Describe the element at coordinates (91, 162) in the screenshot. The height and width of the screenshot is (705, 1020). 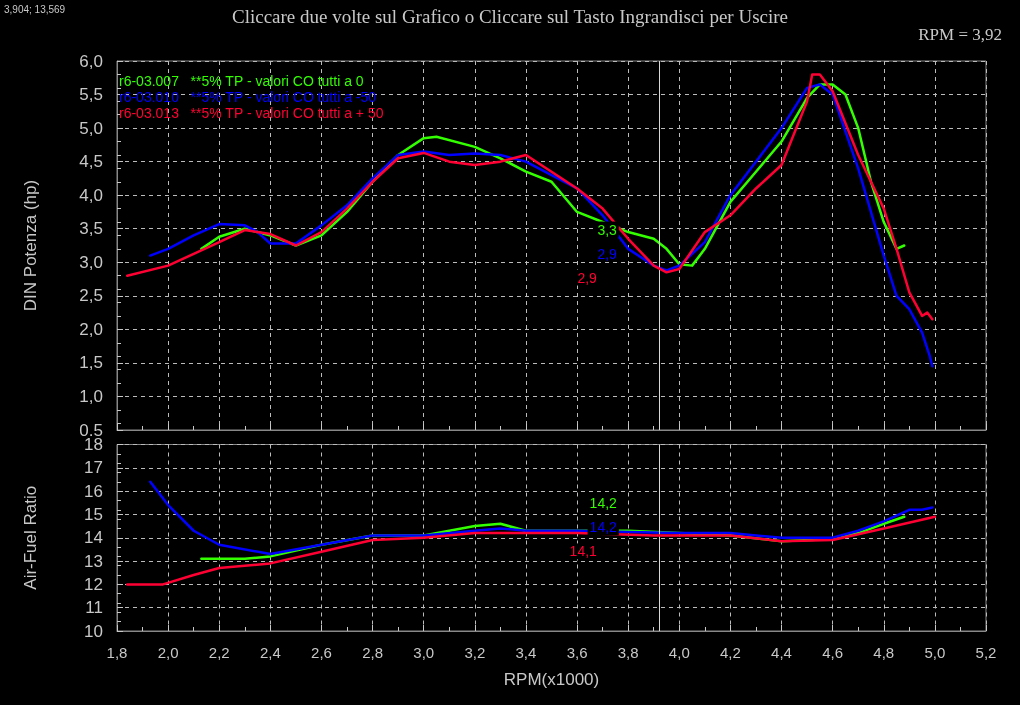
I see `y-tick-label: 4,5` at that location.